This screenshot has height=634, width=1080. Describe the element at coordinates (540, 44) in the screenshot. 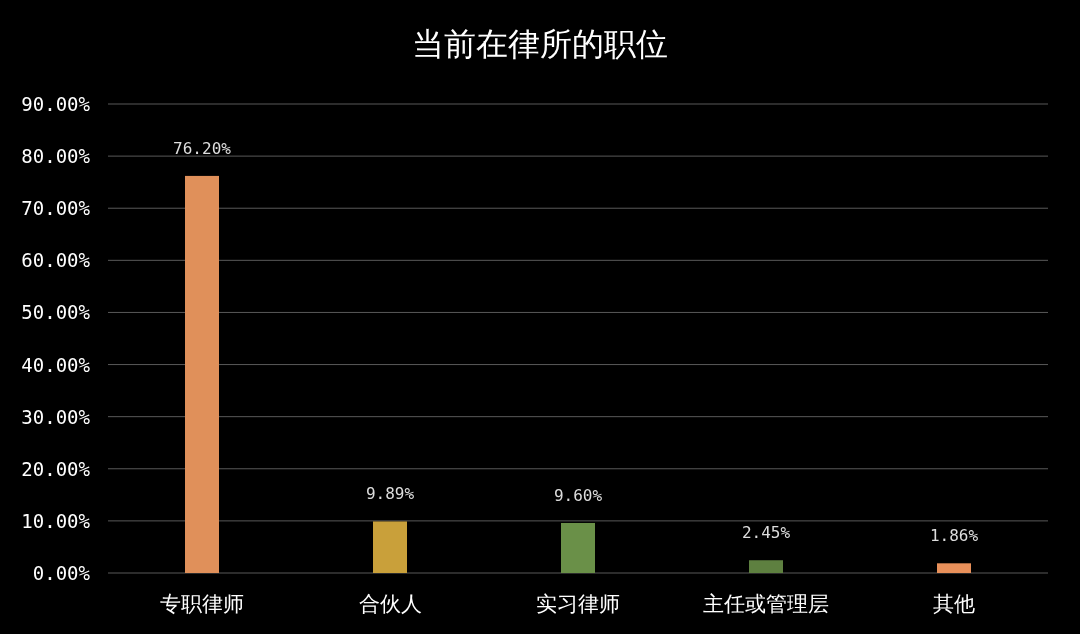

I see `chart-title: 当前在律所的职位` at that location.